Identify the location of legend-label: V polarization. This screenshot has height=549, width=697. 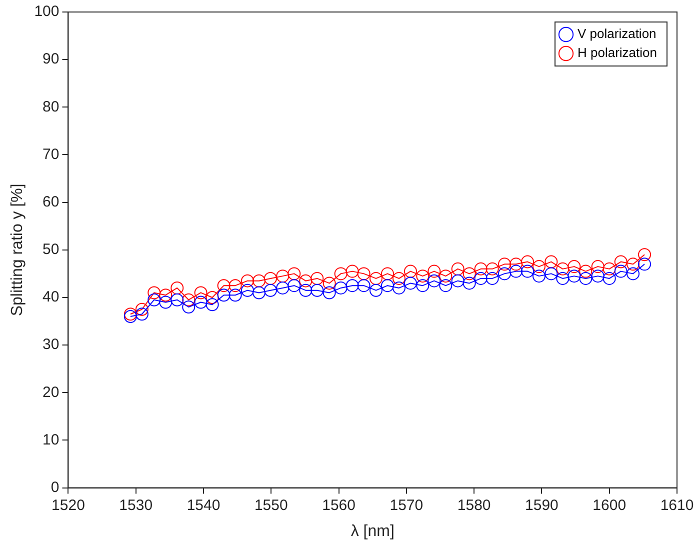
(617, 34).